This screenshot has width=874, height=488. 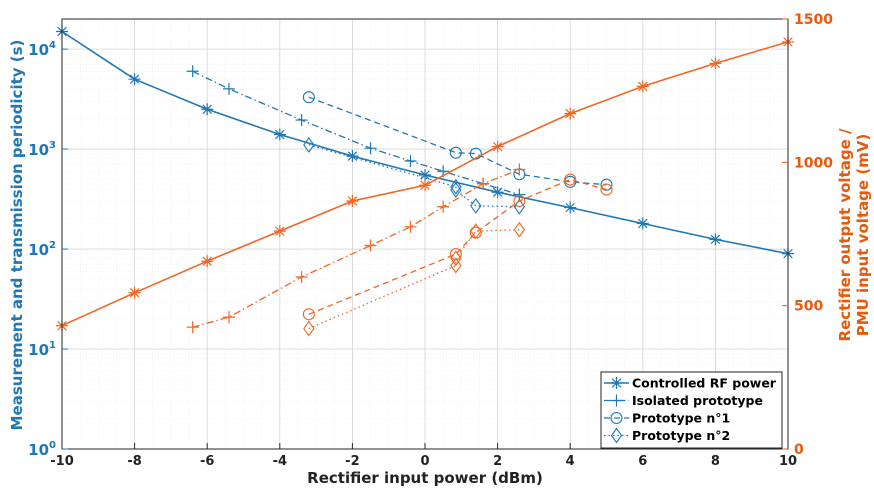 I want to click on right-axis-ticks: 0 500 1000 1500, so click(x=807, y=235).